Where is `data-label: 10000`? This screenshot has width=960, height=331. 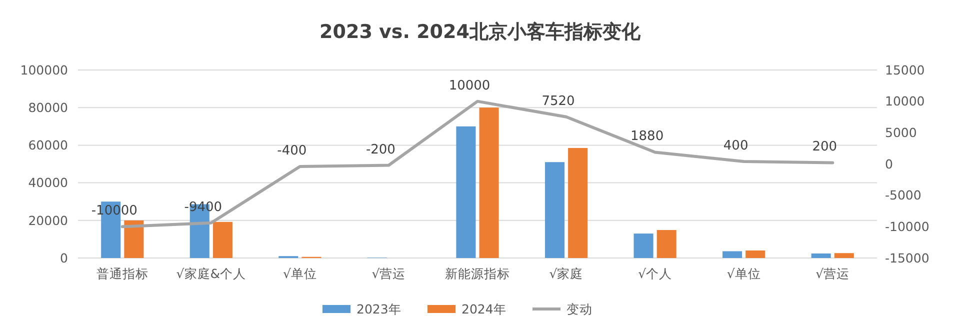
data-label: 10000 is located at coordinates (469, 86).